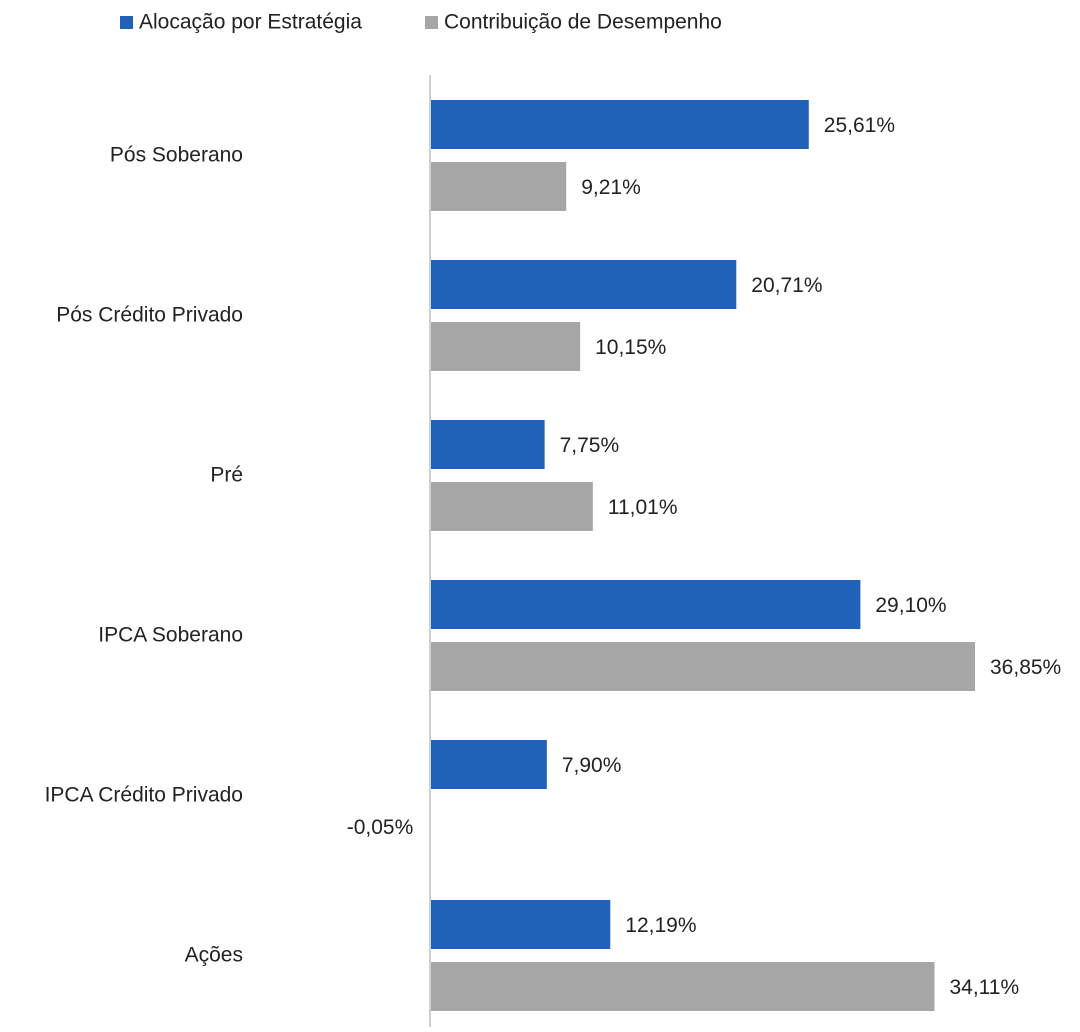  What do you see at coordinates (170, 635) in the screenshot?
I see `category-label: IPCA Soberano` at bounding box center [170, 635].